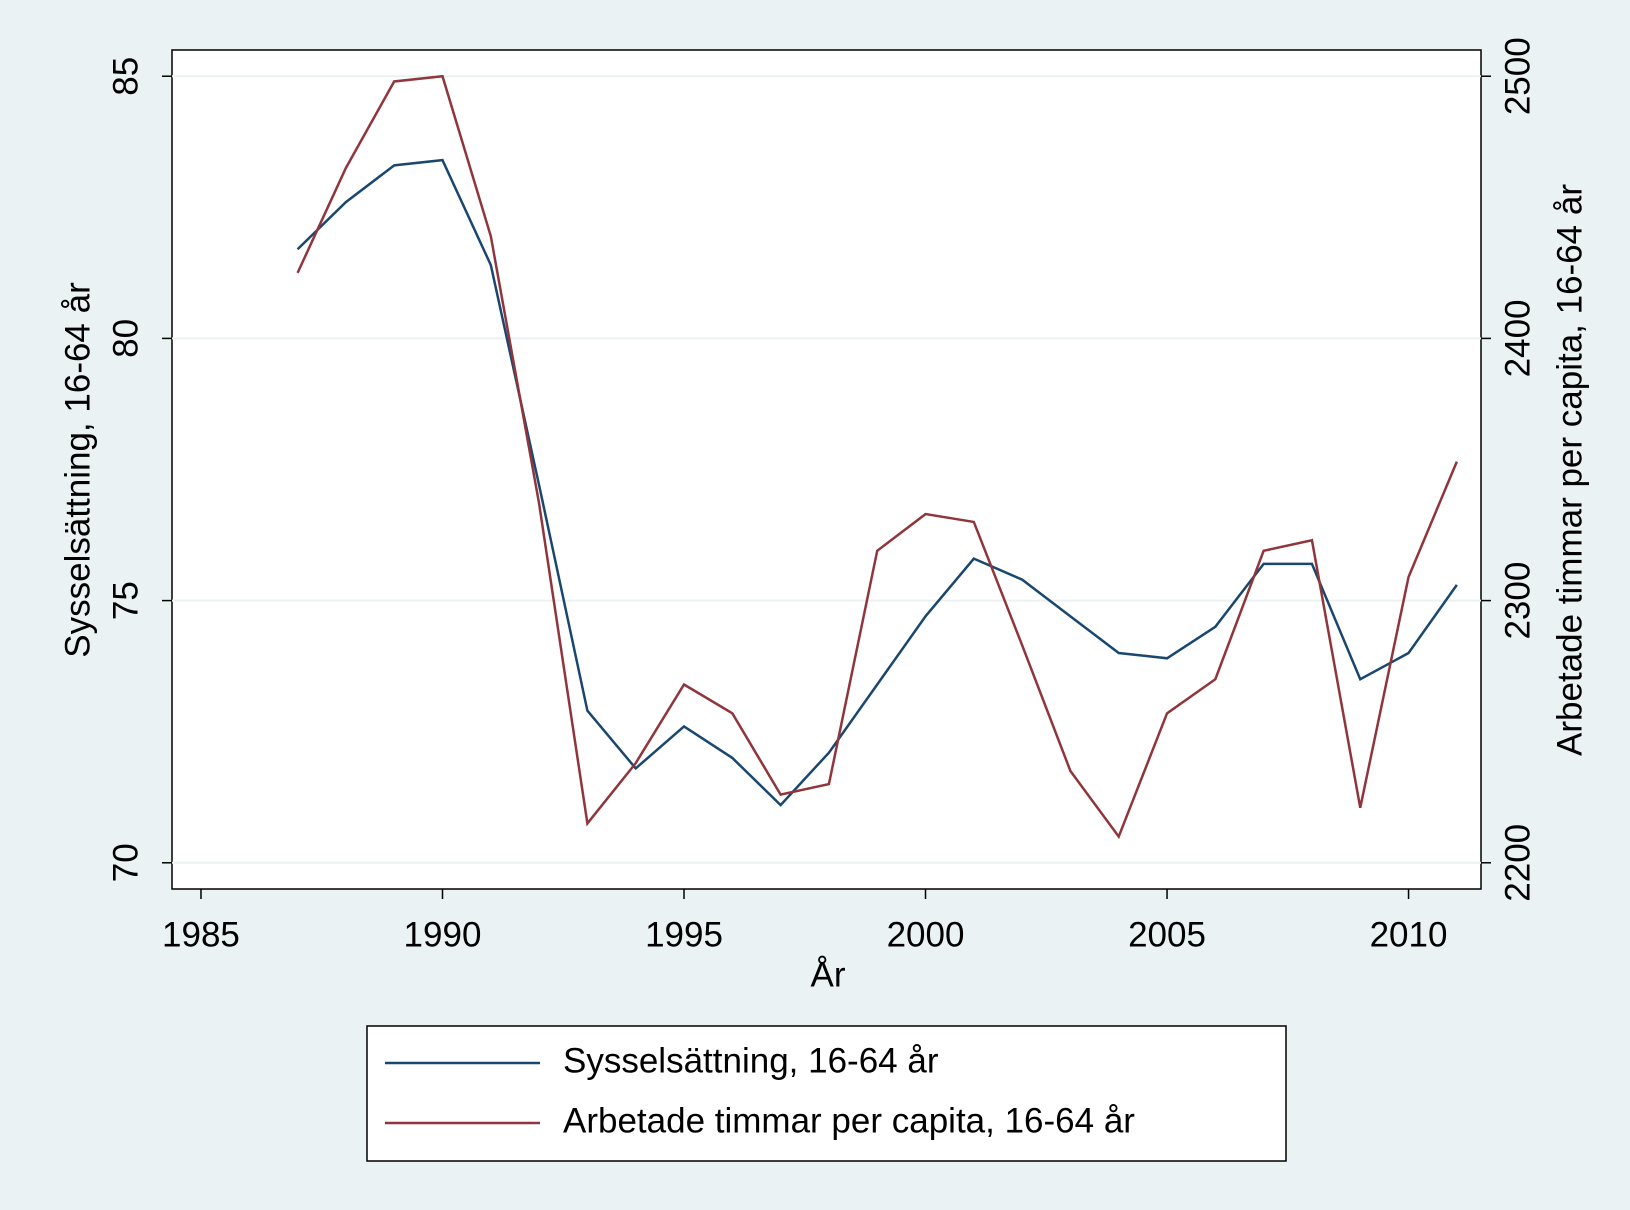 Image resolution: width=1630 pixels, height=1210 pixels. Describe the element at coordinates (125, 600) in the screenshot. I see `y-tick-label: 75` at that location.